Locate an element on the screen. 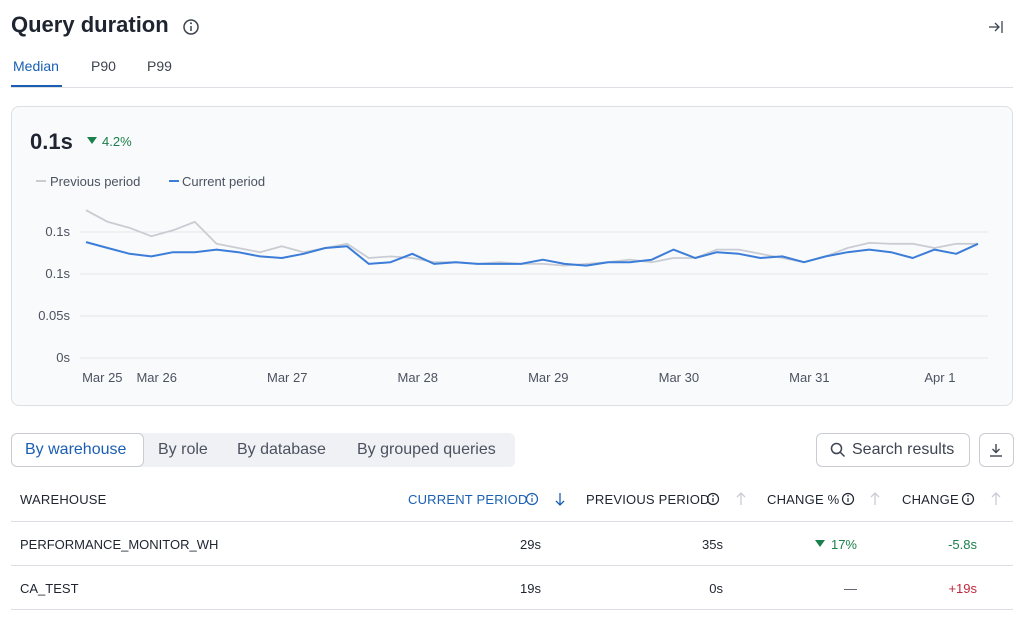  cell: 17% is located at coordinates (843, 544).